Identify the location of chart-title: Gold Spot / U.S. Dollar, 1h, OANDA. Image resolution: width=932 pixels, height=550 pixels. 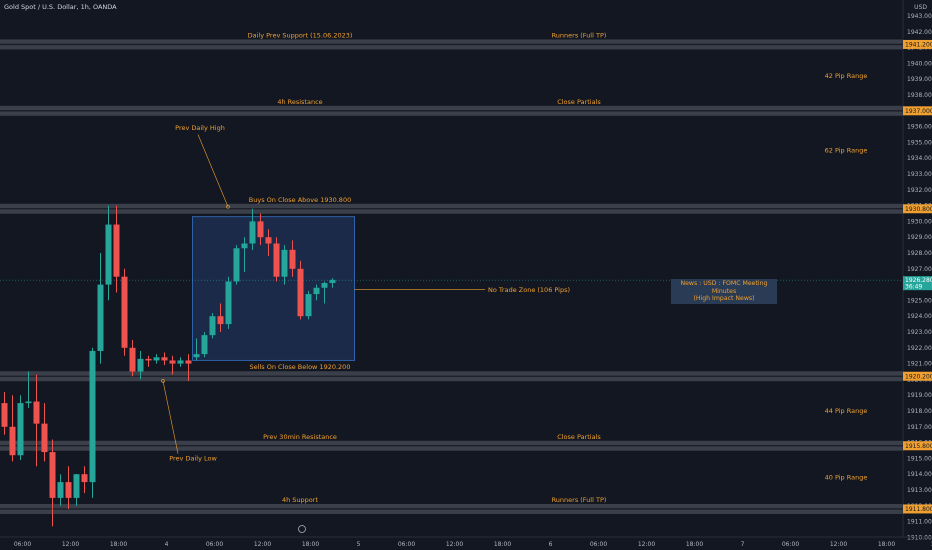
(60, 7).